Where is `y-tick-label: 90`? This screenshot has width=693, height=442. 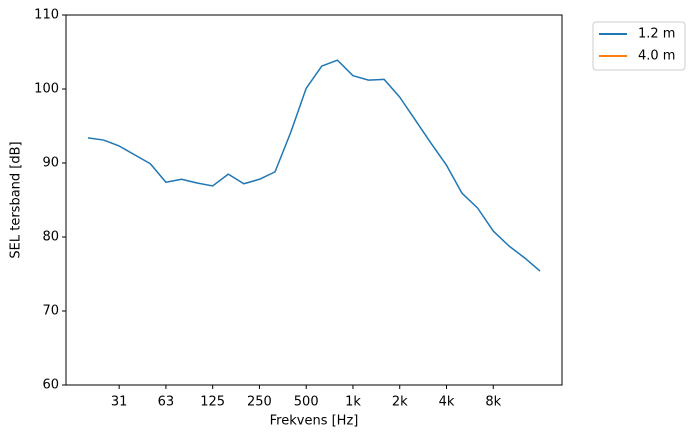
y-tick-label: 90 is located at coordinates (50, 163).